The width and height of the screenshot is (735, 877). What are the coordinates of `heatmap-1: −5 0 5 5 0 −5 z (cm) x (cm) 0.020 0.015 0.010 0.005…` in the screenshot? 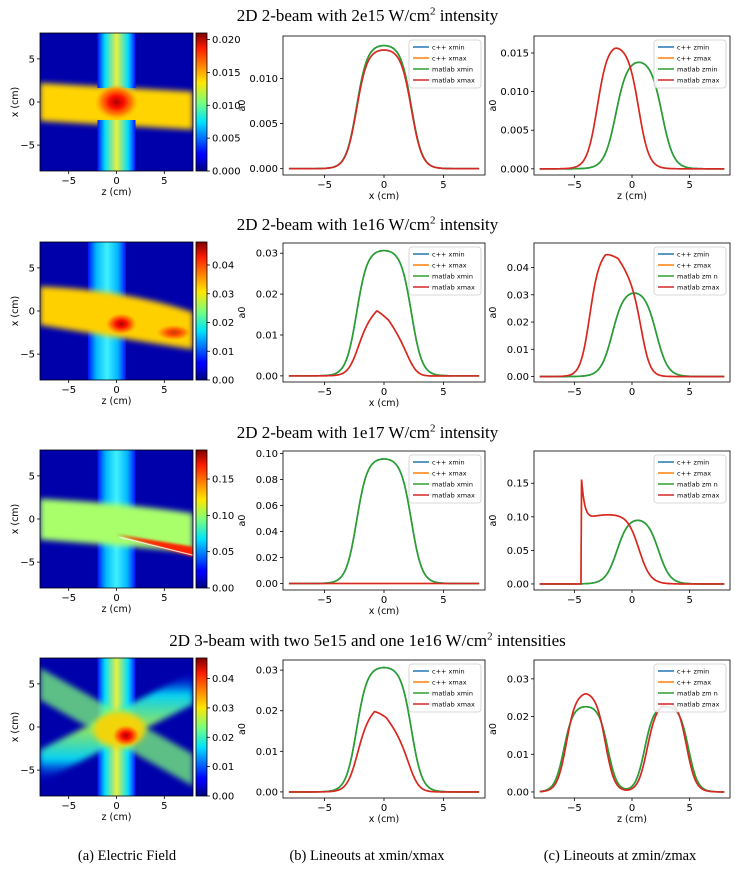 It's located at (125, 115).